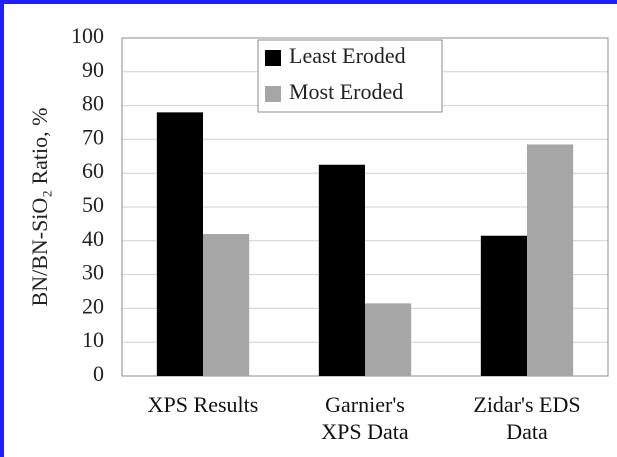 The image size is (617, 457). What do you see at coordinates (93, 238) in the screenshot?
I see `y-tick-label: 40` at bounding box center [93, 238].